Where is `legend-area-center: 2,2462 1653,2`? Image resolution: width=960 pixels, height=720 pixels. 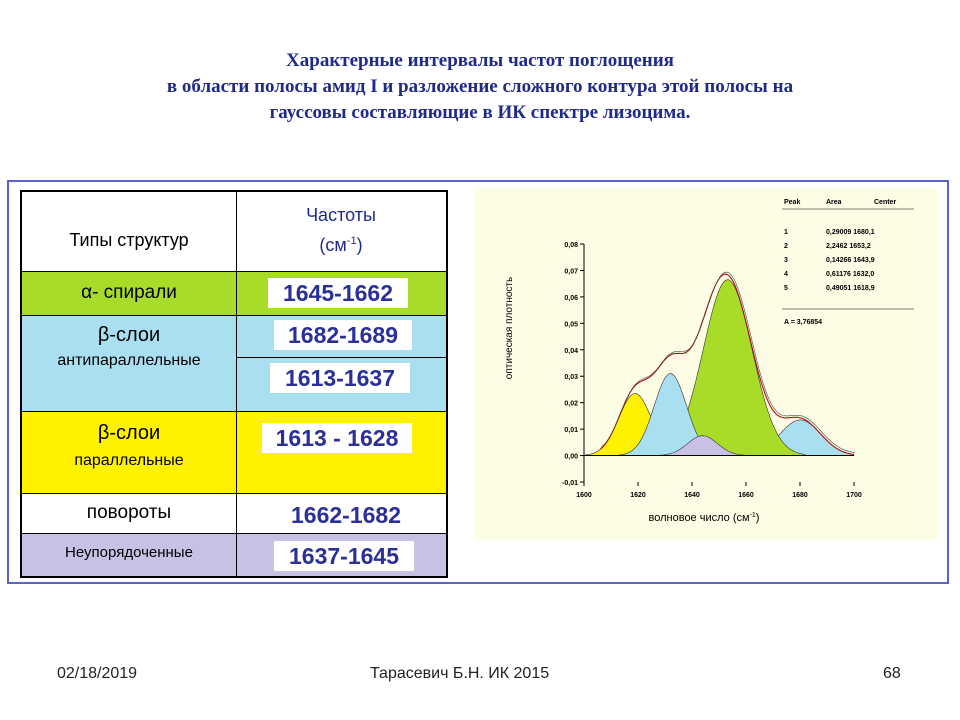
legend-area-center: 2,2462 1653,2 is located at coordinates (848, 246).